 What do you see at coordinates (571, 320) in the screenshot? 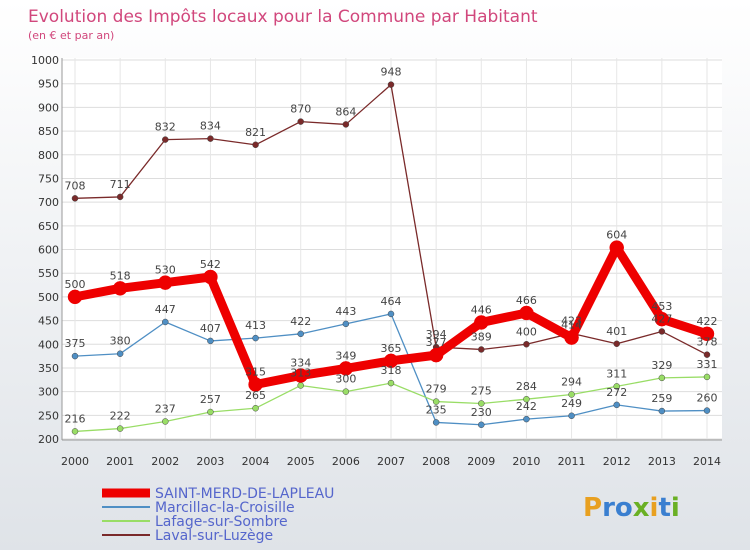
I see `data-label: 423` at bounding box center [571, 320].